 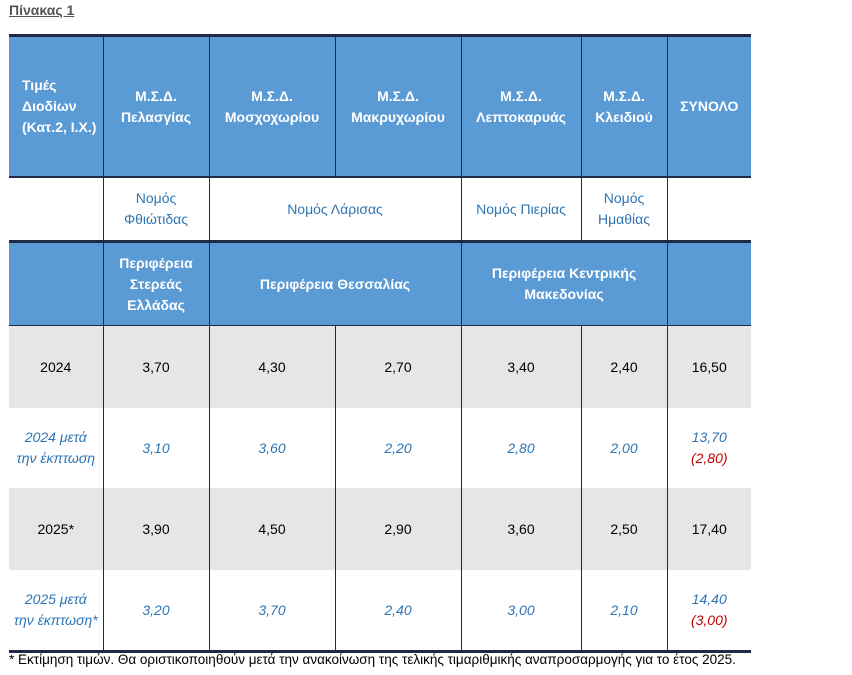 What do you see at coordinates (623, 210) in the screenshot?
I see `prefecture-imathia: Νομός Ημαθίας` at bounding box center [623, 210].